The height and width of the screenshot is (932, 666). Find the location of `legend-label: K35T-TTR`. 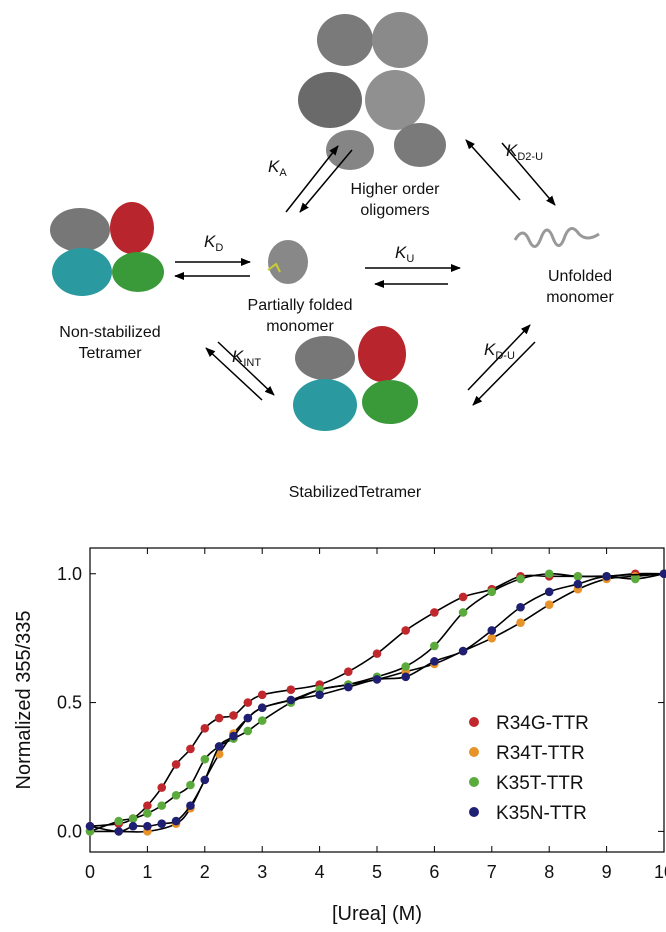

legend-label: K35T-TTR is located at coordinates (540, 783).